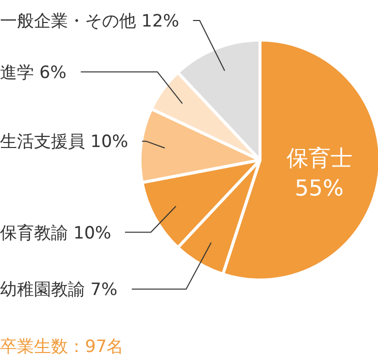 This screenshot has width=378, height=360. What do you see at coordinates (90, 22) in the screenshot?
I see `slice-label: 一般企業・その他 12%` at bounding box center [90, 22].